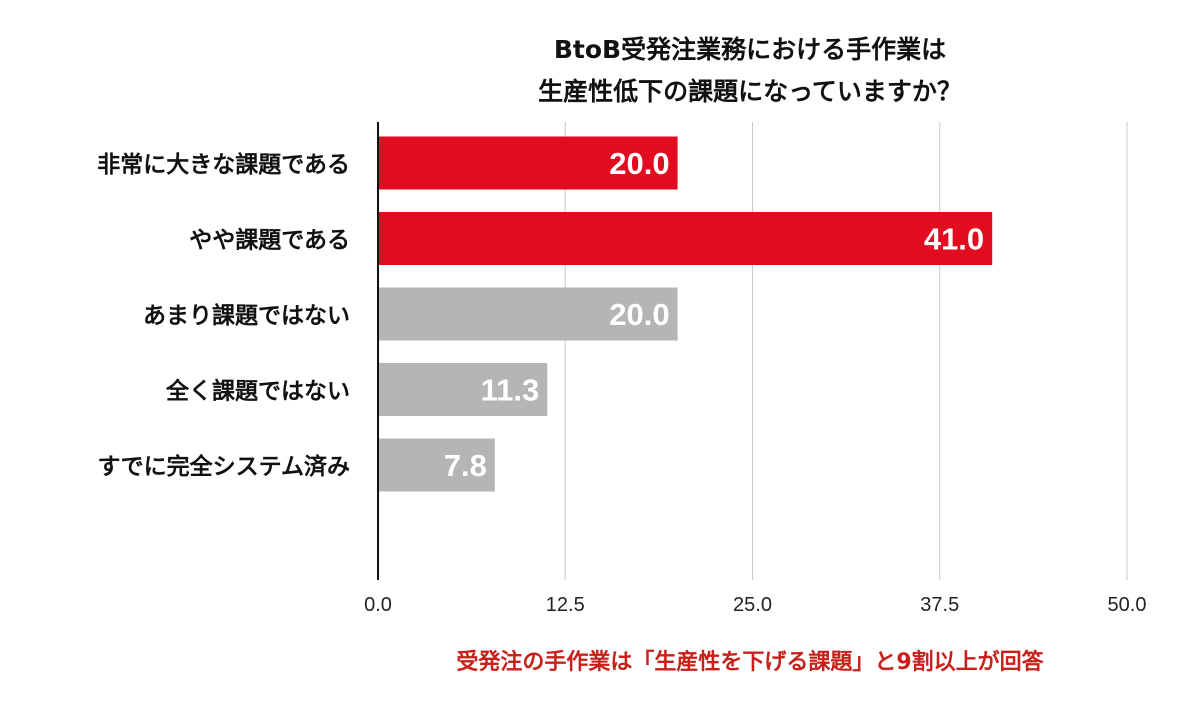 The width and height of the screenshot is (1200, 706). I want to click on chart-title-line-1: BtoB受発注業務における手作業は, so click(750, 49).